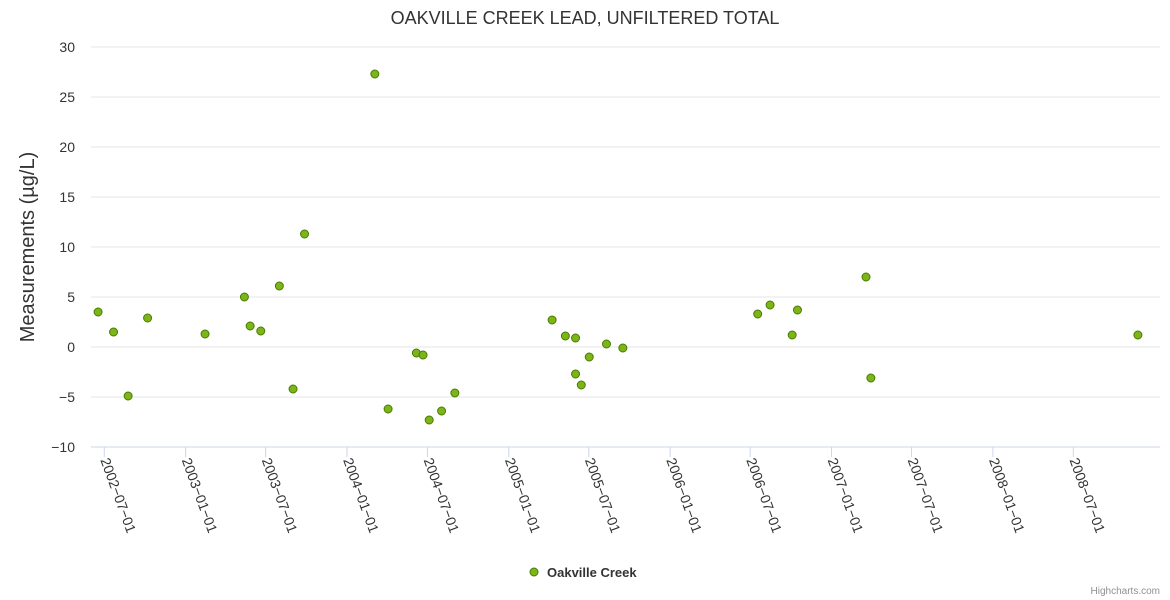 The image size is (1170, 600). I want to click on y-axis: 30 25 20 15 10 5 0 −5 −10, so click(63, 247).